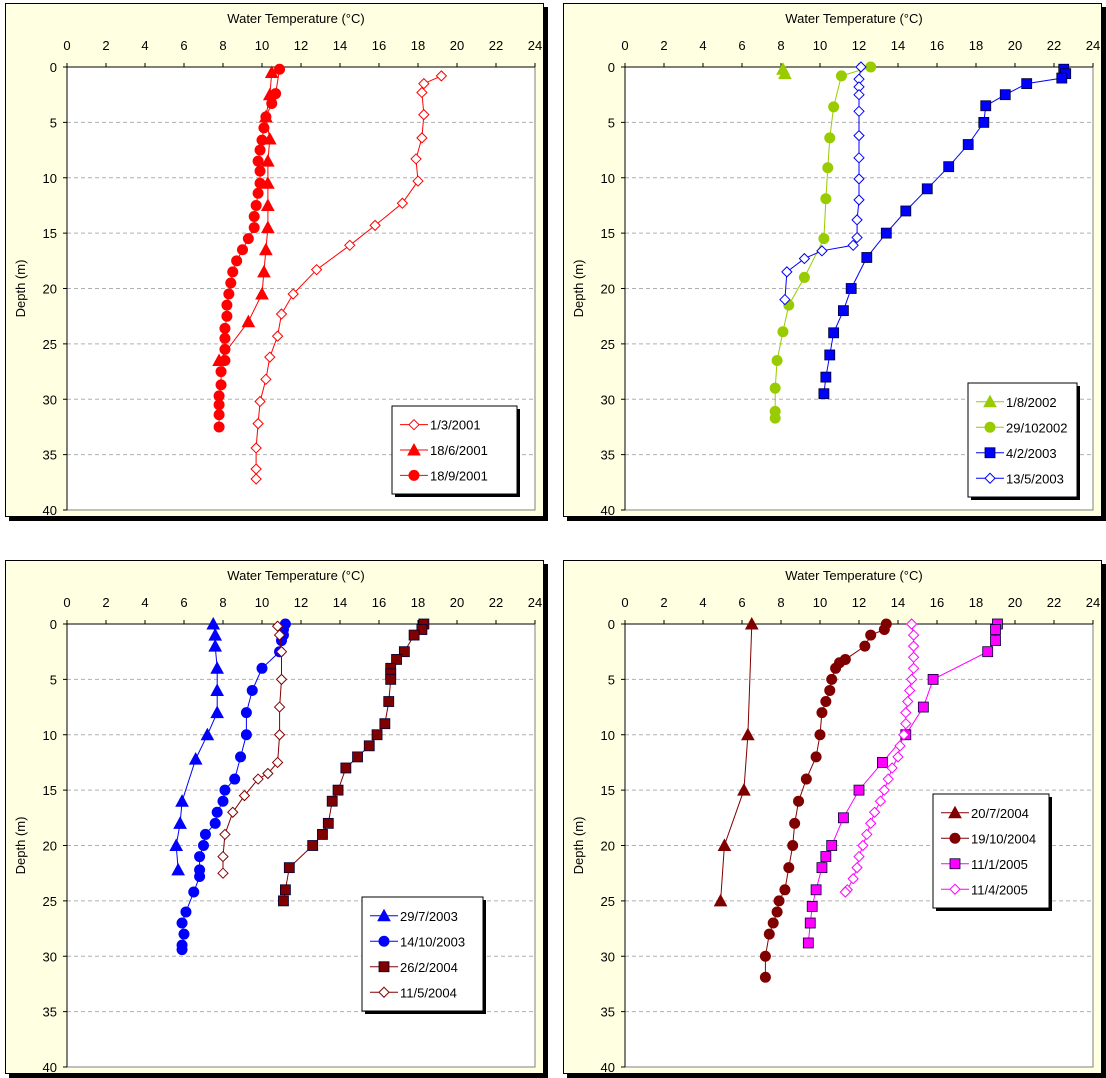 The width and height of the screenshot is (1106, 1078). Describe the element at coordinates (50, 455) in the screenshot. I see `y-tick-label: 35` at that location.